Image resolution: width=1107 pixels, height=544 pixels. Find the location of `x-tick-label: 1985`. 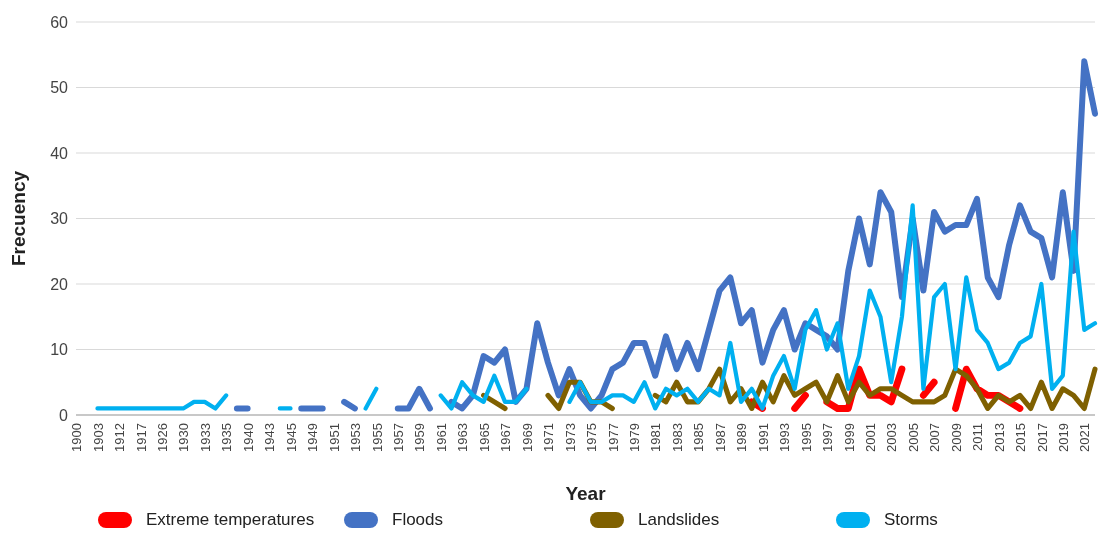

x-tick-label: 1985 is located at coordinates (699, 437).